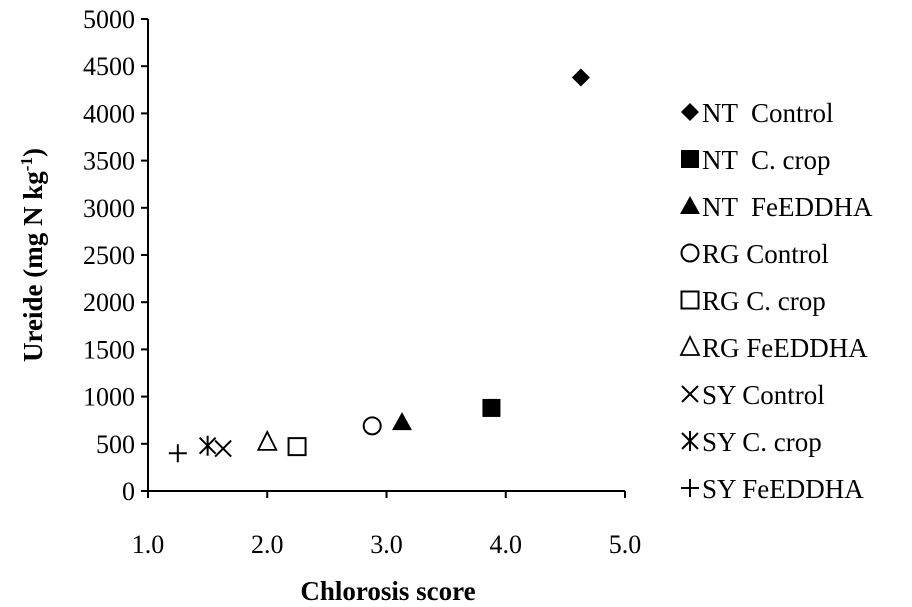  I want to click on y-tick-label: 4000, so click(109, 113).